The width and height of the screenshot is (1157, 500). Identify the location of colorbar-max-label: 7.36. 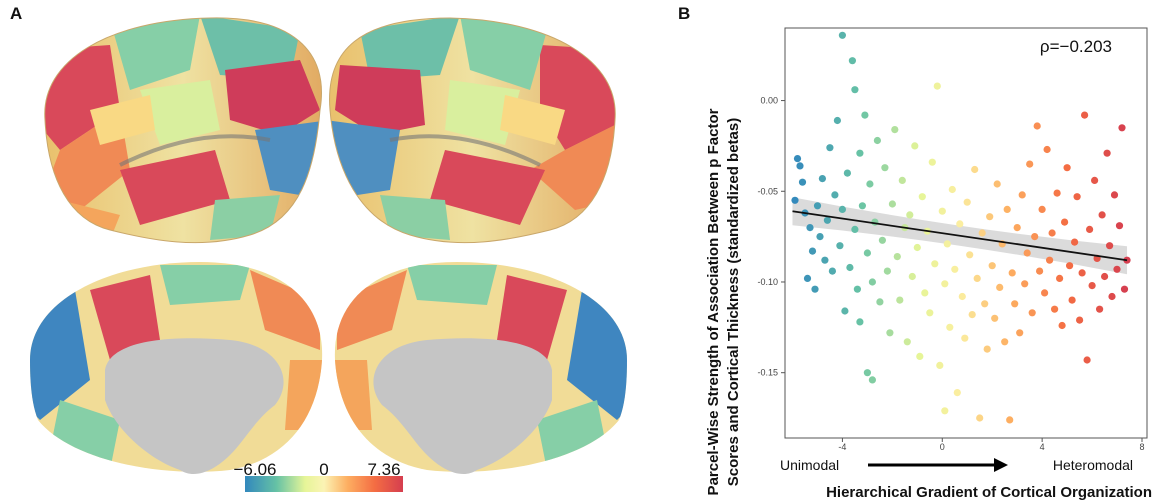
(383, 469).